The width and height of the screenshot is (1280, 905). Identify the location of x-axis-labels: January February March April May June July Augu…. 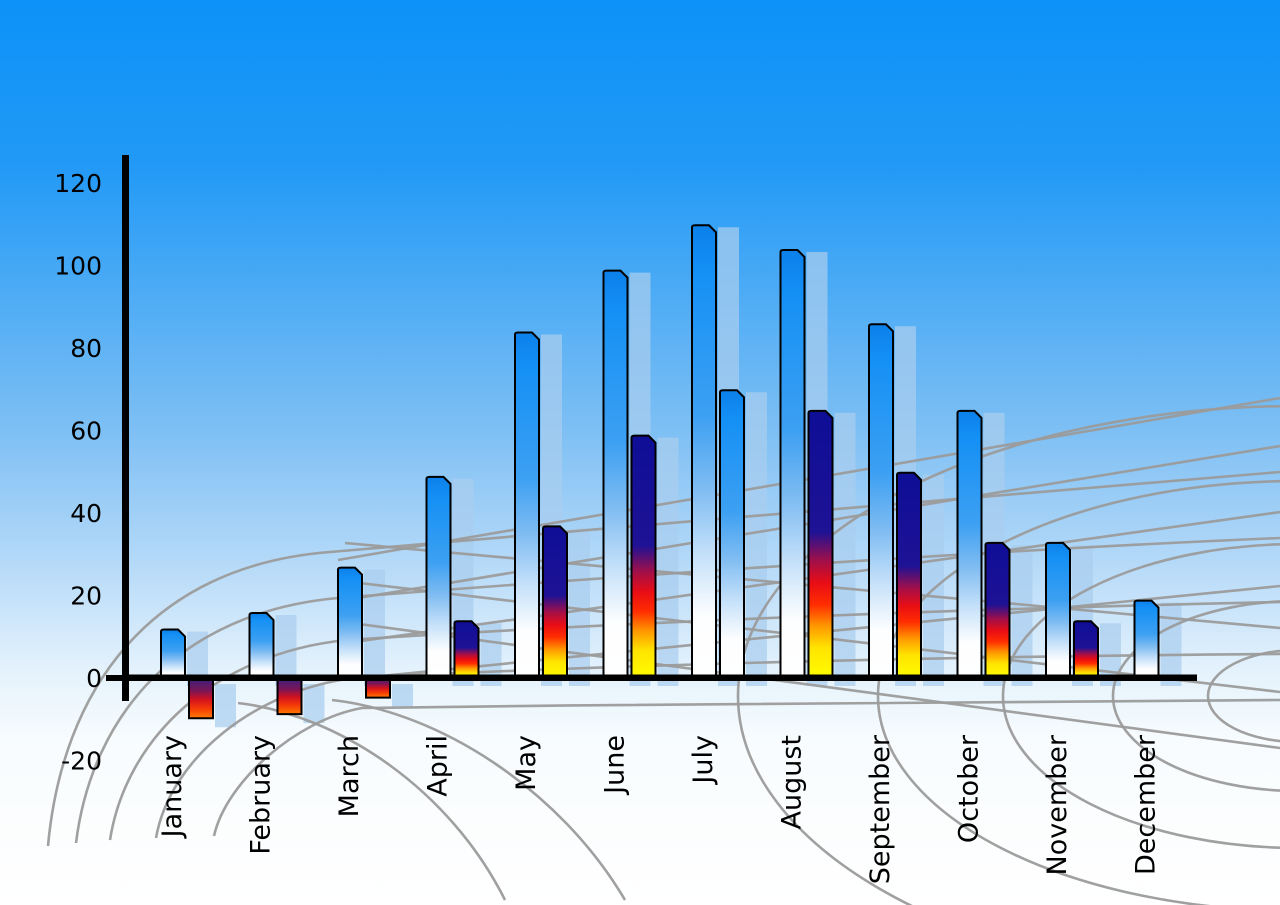
(659, 809).